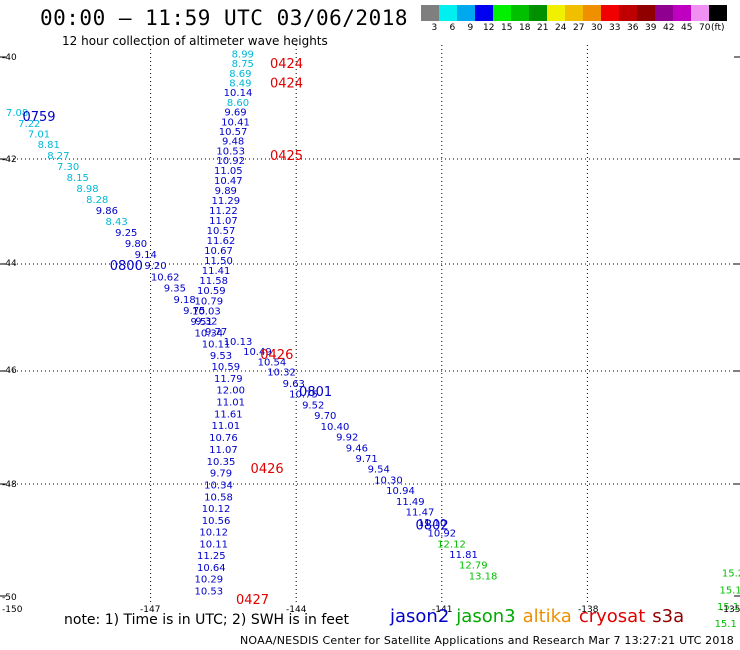 The image size is (740, 650). I want to click on wave-height-value: 8.75, so click(243, 64).